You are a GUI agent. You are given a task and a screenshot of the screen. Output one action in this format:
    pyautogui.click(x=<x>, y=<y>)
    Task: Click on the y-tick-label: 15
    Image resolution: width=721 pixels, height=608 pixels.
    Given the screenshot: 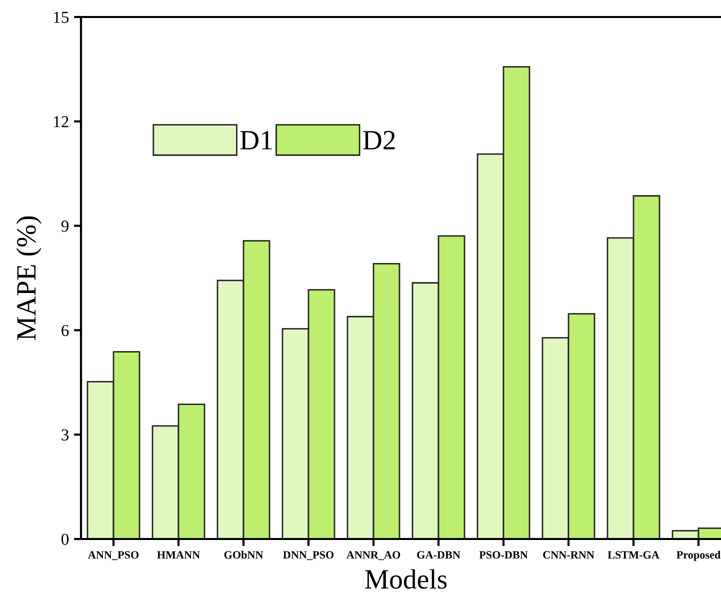 What is the action you would take?
    pyautogui.click(x=61, y=17)
    